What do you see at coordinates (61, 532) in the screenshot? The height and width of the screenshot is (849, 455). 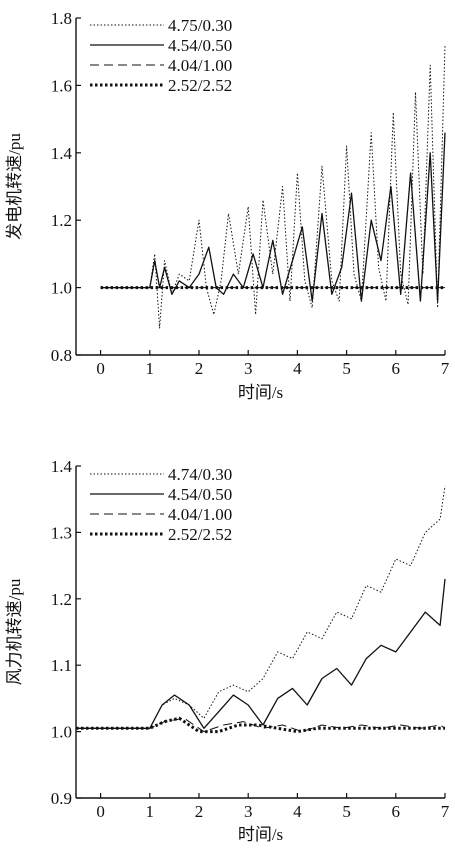 I see `y-tick-label: 1.3` at bounding box center [61, 532].